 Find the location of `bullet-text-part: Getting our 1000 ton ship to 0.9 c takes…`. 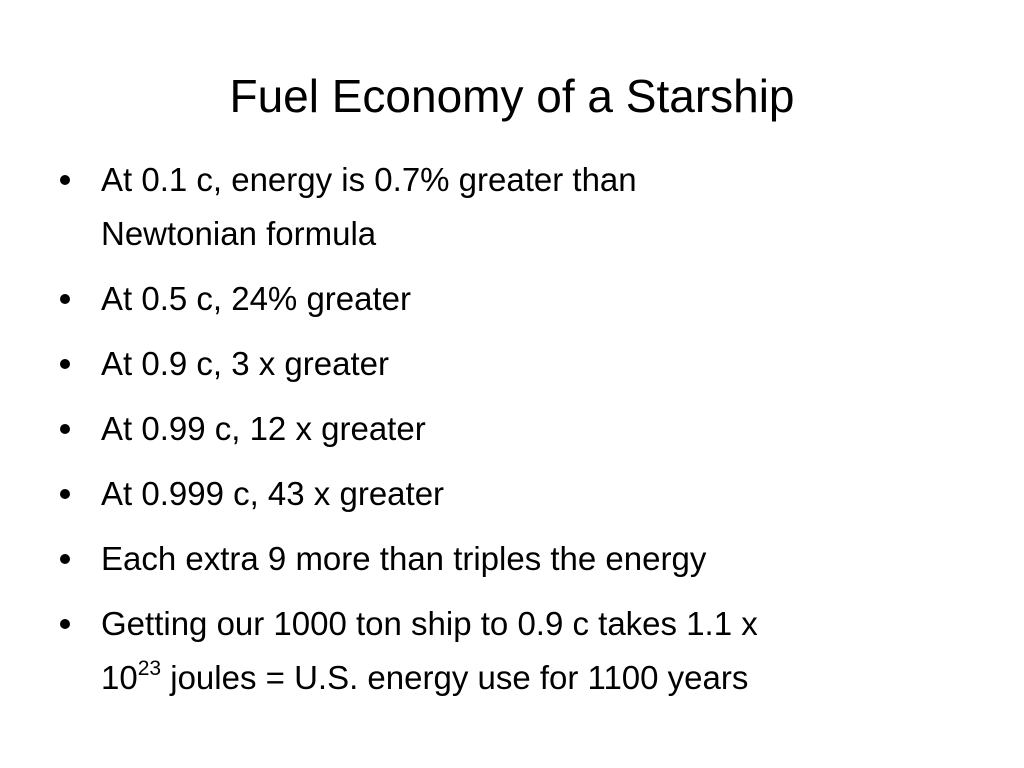

bullet-text-part: Getting our 1000 ton ship to 0.9 c takes… is located at coordinates (429, 623).